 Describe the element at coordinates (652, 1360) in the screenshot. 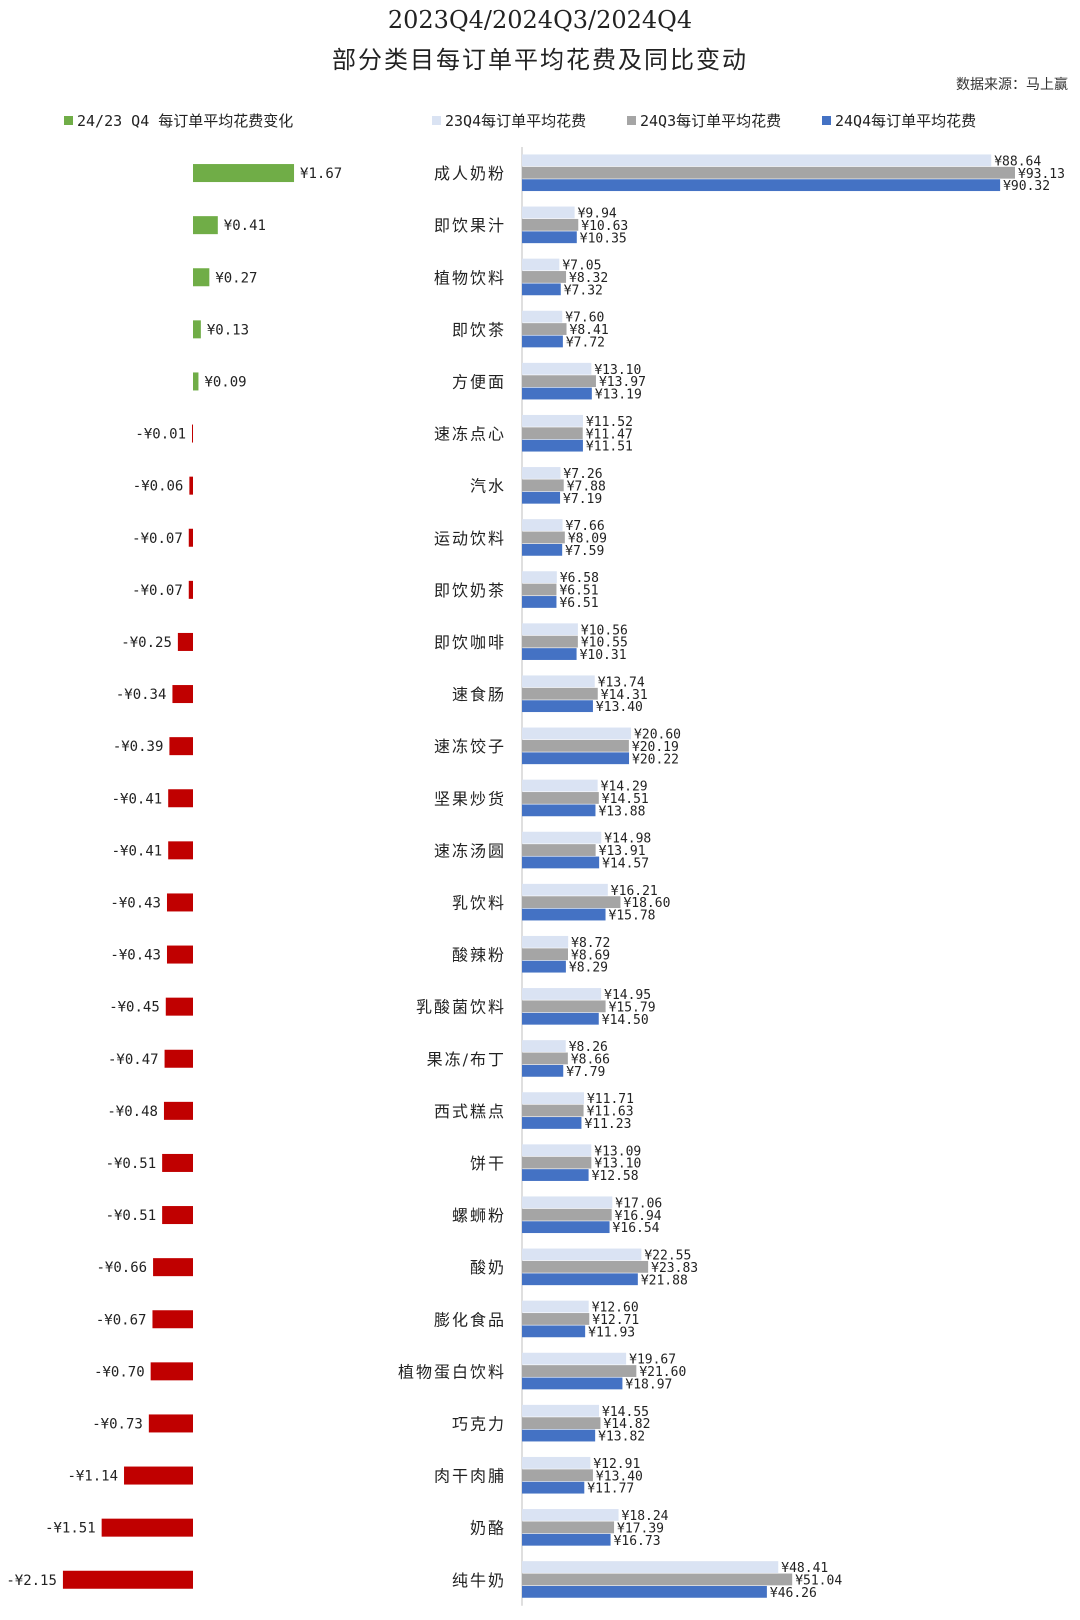

I see `series-value-label: ¥19.67` at that location.